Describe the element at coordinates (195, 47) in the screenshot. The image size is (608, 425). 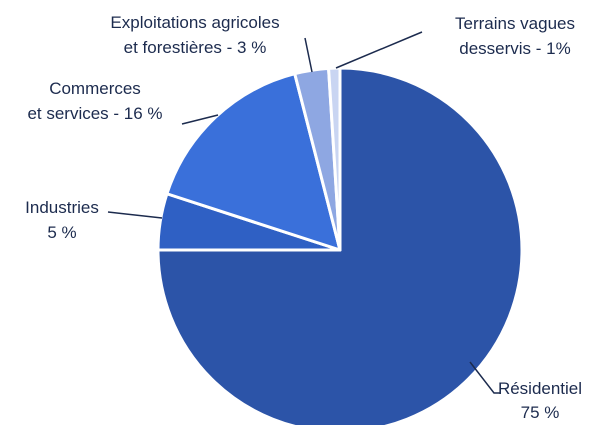
I see `slice-label: et forestières - 3 %` at that location.